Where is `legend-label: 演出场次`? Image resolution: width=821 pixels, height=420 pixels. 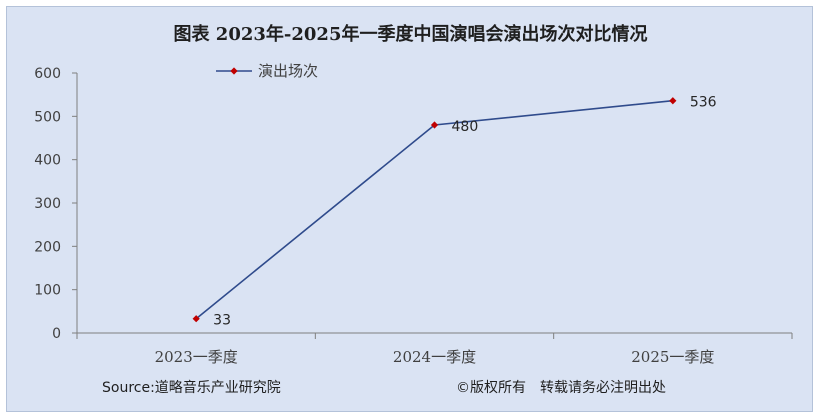
legend-label: 演出场次 is located at coordinates (288, 71).